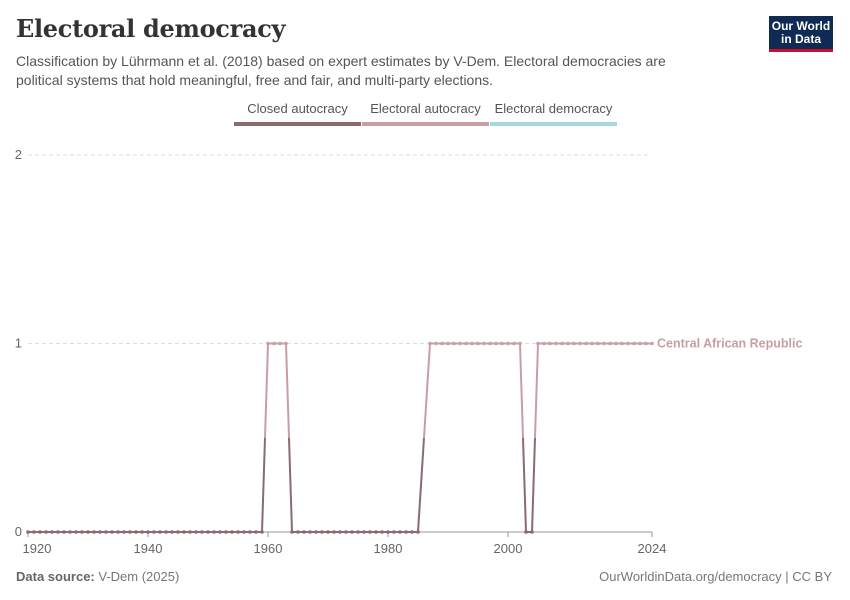  I want to click on x-tick-label: 1940, so click(148, 548).